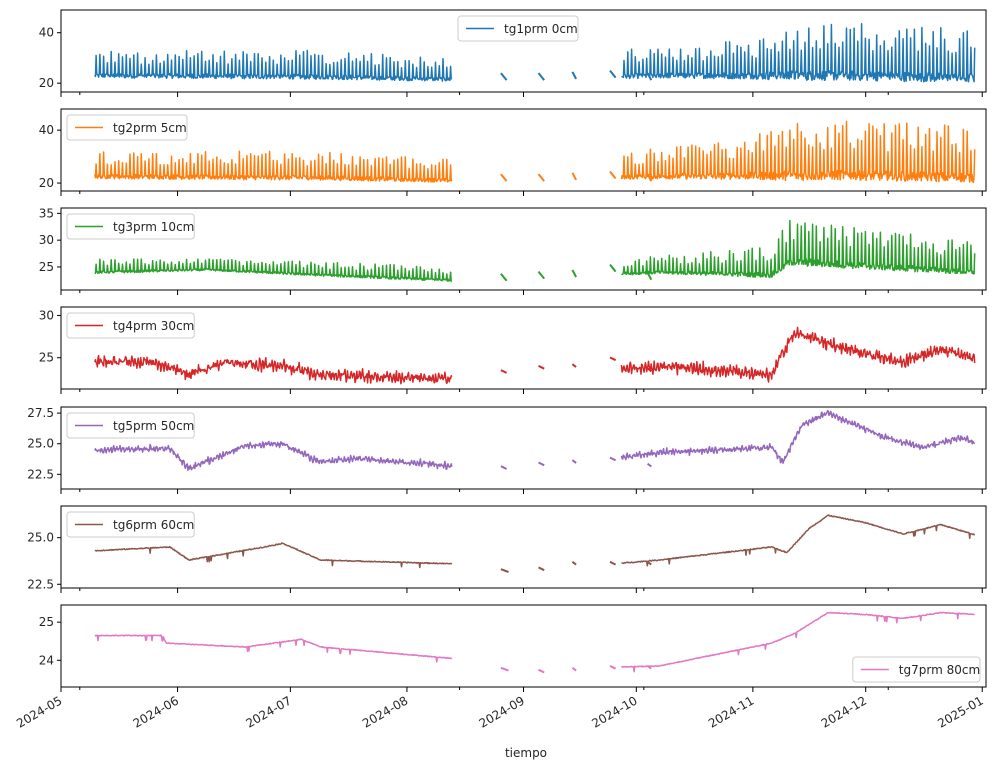 The height and width of the screenshot is (770, 1000). What do you see at coordinates (46, 660) in the screenshot?
I see `y-tick-label: 24` at bounding box center [46, 660].